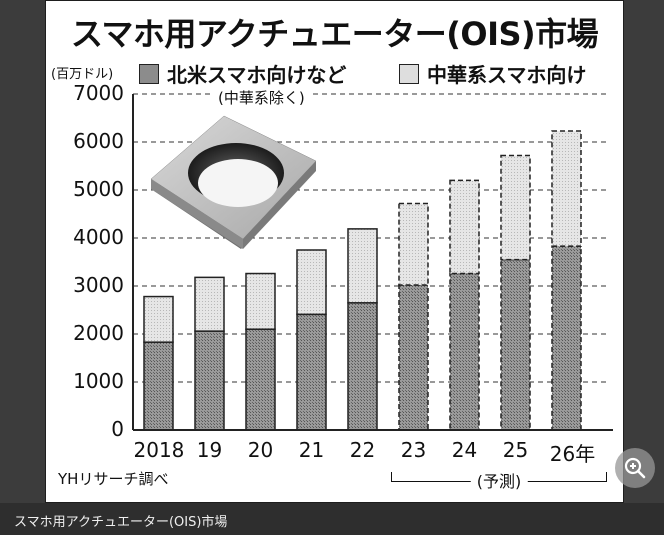 The height and width of the screenshot is (535, 664). What do you see at coordinates (98, 285) in the screenshot?
I see `y-tick-label: 3000` at bounding box center [98, 285].